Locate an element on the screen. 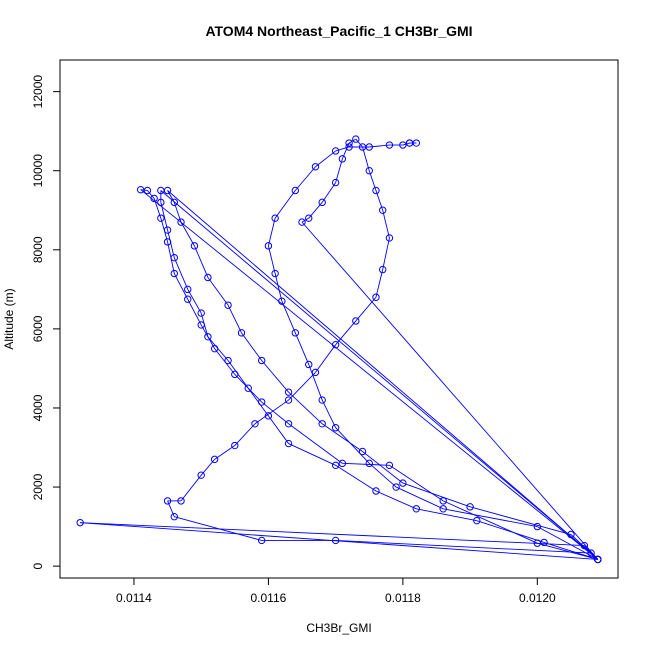 The width and height of the screenshot is (650, 650). y-tick-label: 0 is located at coordinates (38, 565).